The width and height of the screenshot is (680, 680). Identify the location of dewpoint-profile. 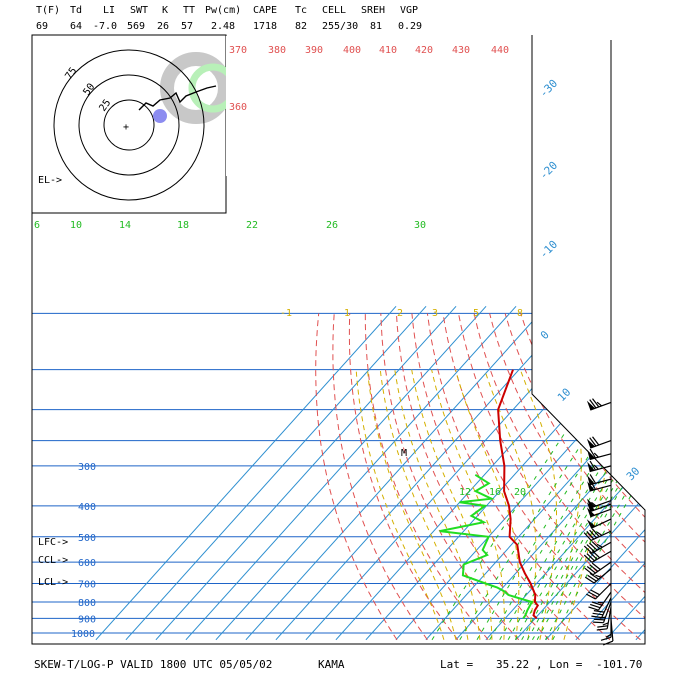
(486, 546).